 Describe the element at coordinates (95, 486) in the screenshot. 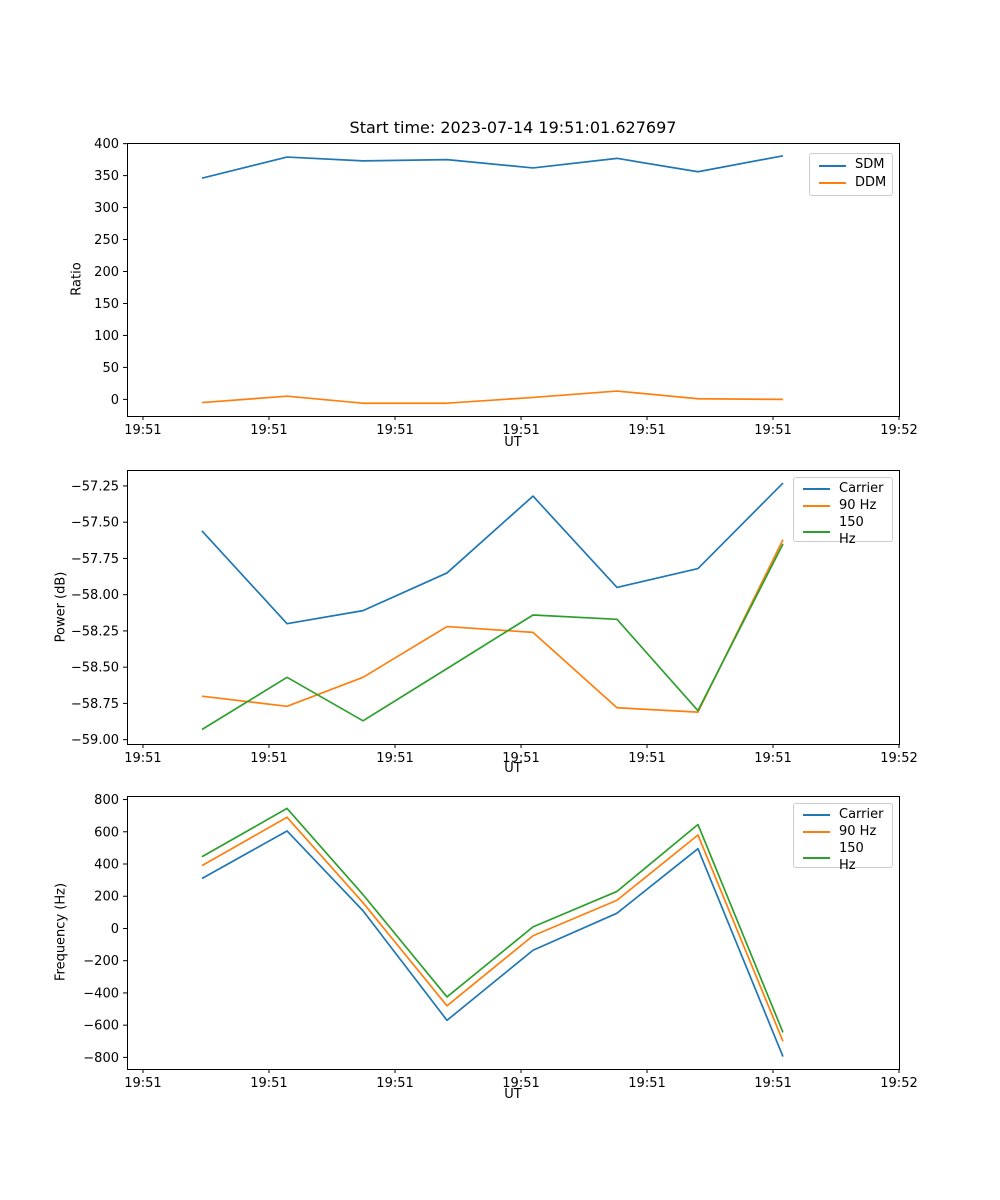

I see `y-tick-label: −57.25` at that location.